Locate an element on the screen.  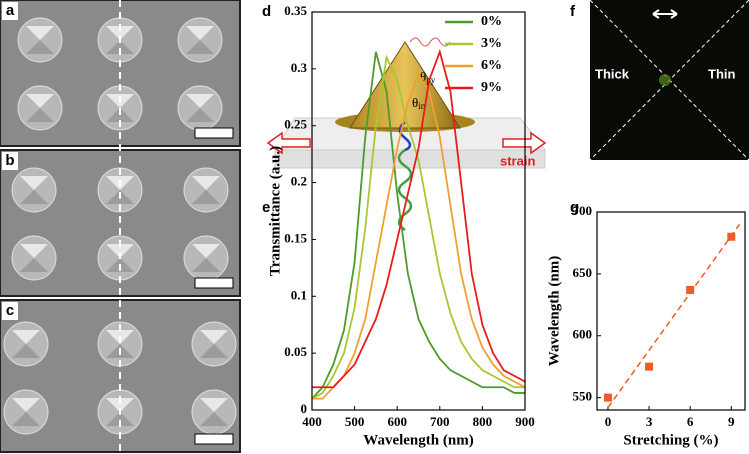
substrate-edge is located at coordinates (410, 159).